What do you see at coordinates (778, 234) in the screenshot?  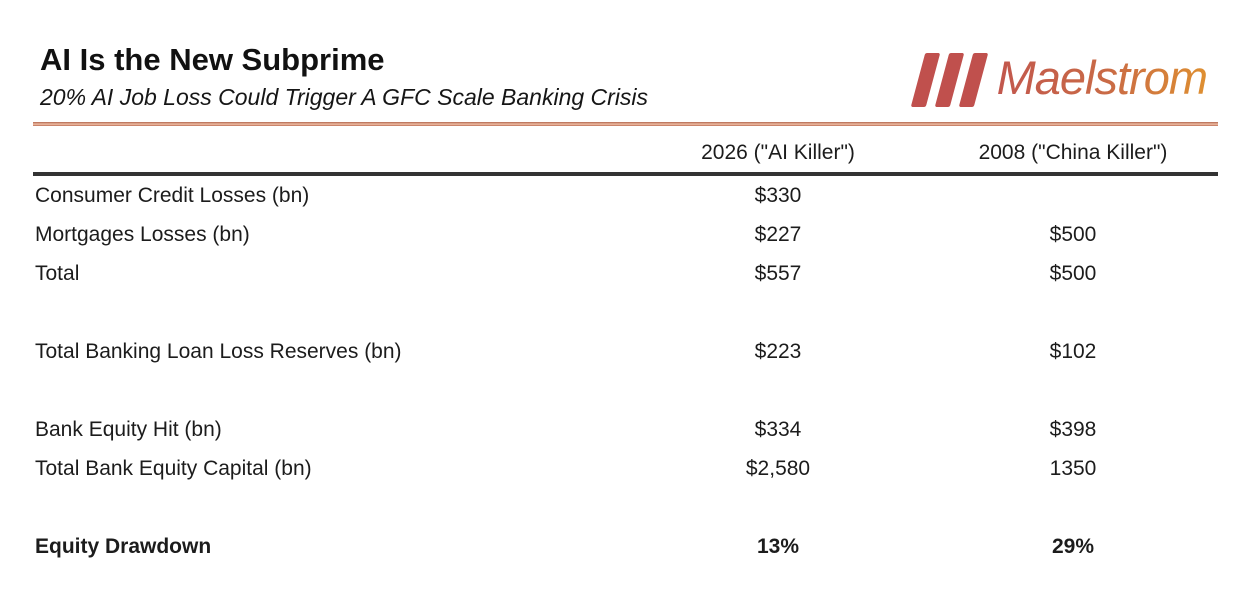 I see `value-2026: $227` at bounding box center [778, 234].